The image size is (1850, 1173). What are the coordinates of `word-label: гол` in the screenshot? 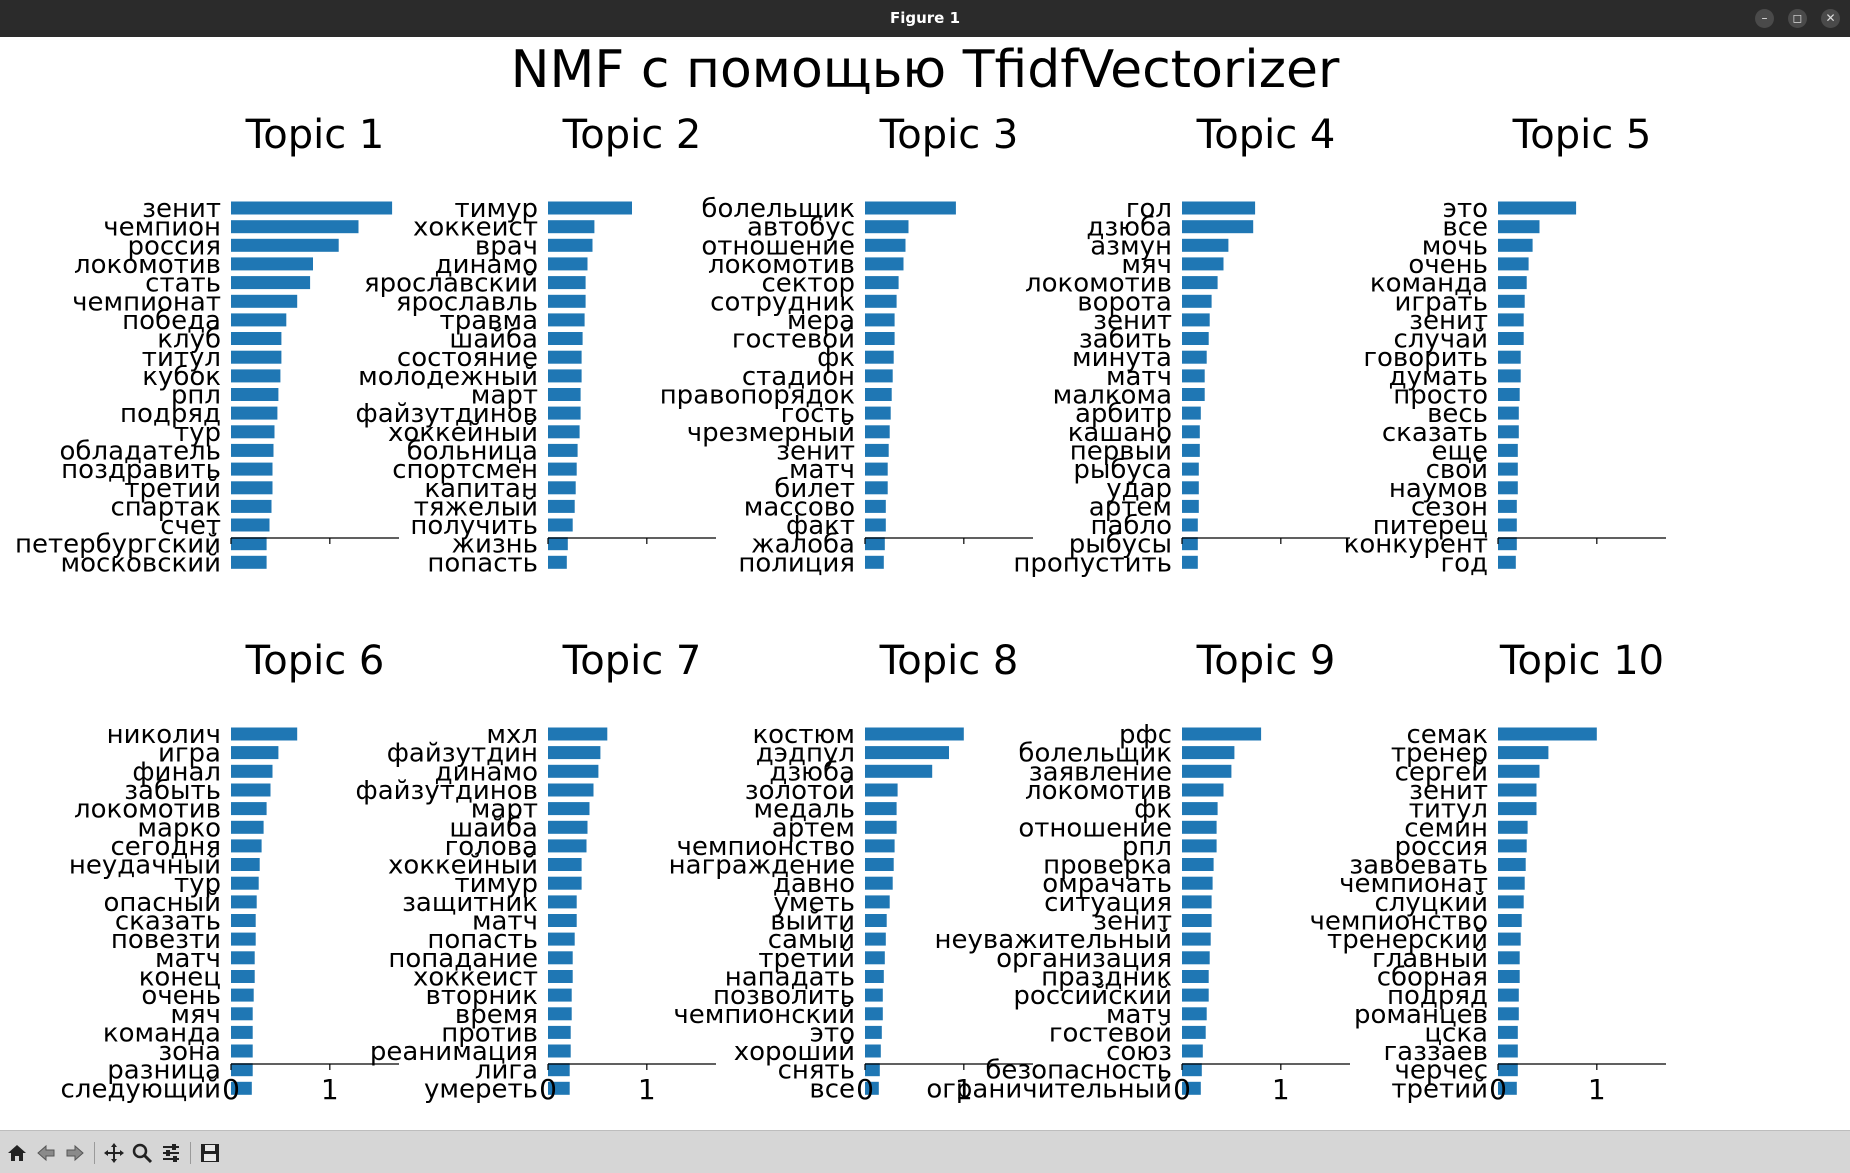 It's located at (1149, 209).